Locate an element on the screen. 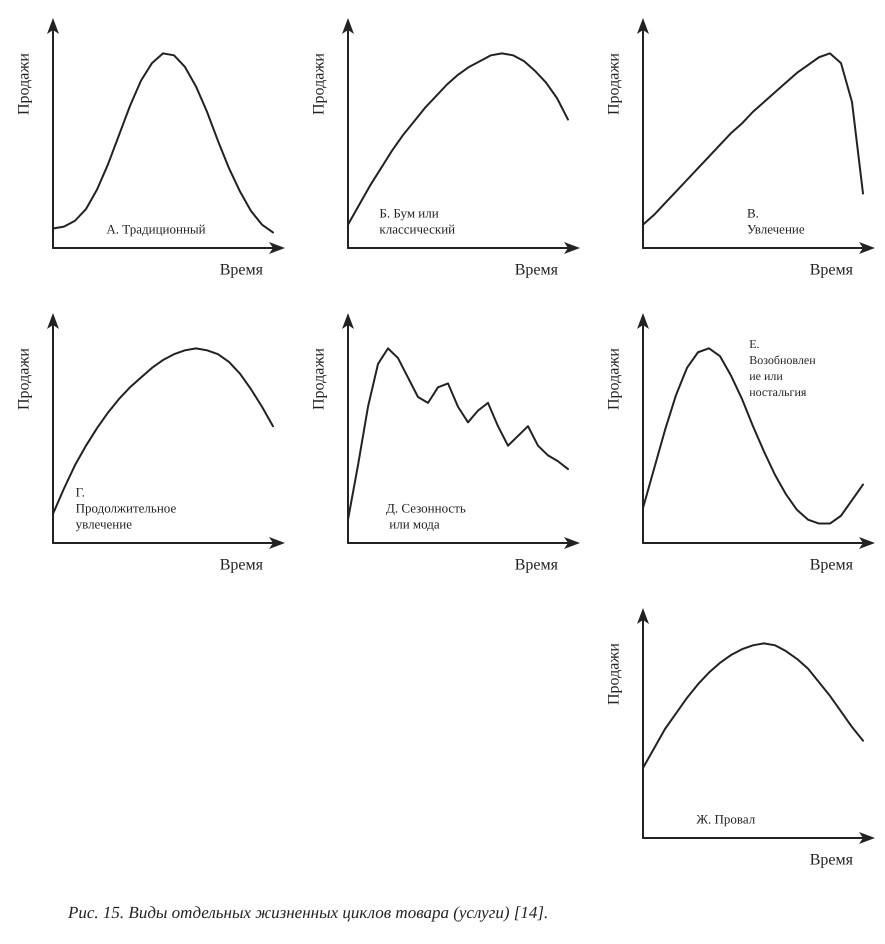  text: Б. Бум или классический is located at coordinates (417, 221).